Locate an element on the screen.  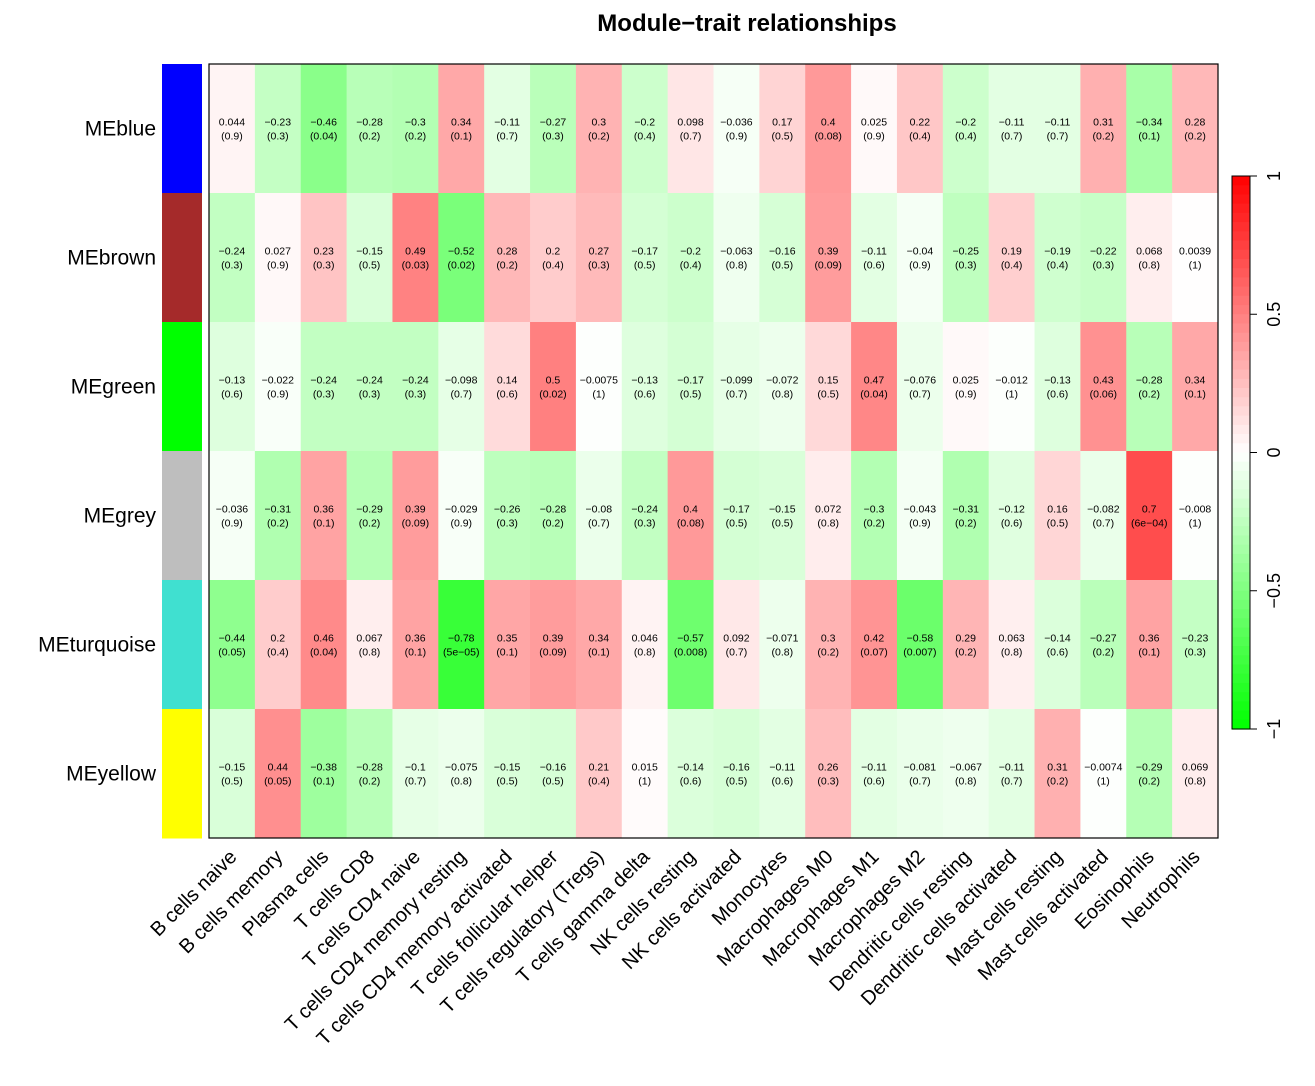
cell-correlation: 0.2 is located at coordinates (277, 639).